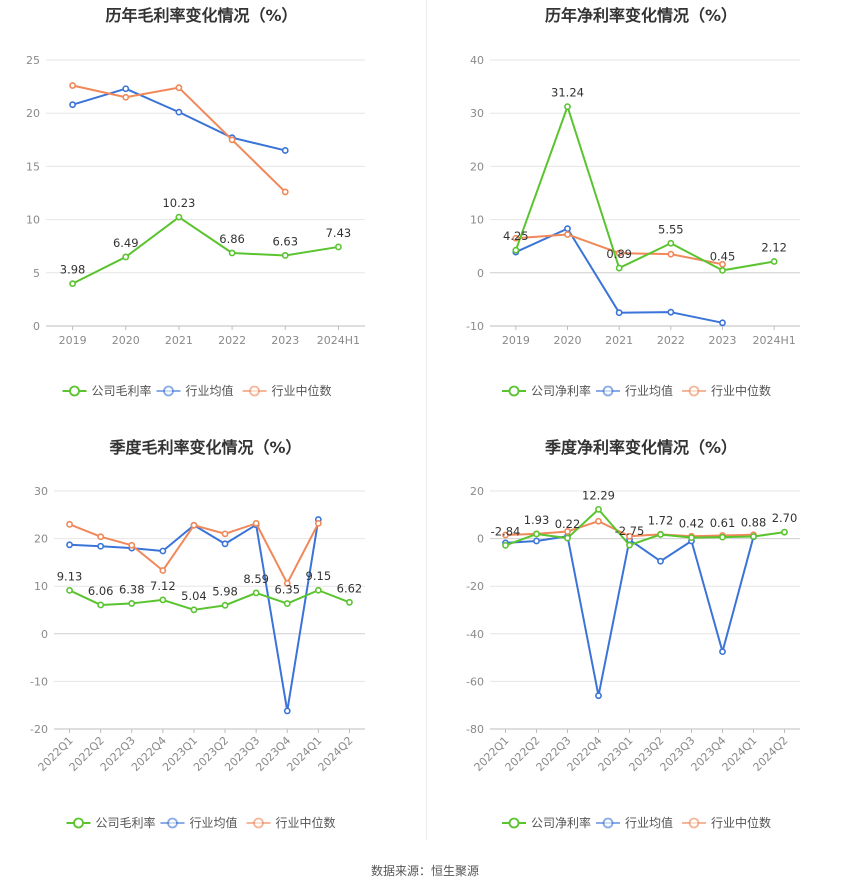  What do you see at coordinates (287, 590) in the screenshot?
I see `data-label: 6.35` at bounding box center [287, 590].